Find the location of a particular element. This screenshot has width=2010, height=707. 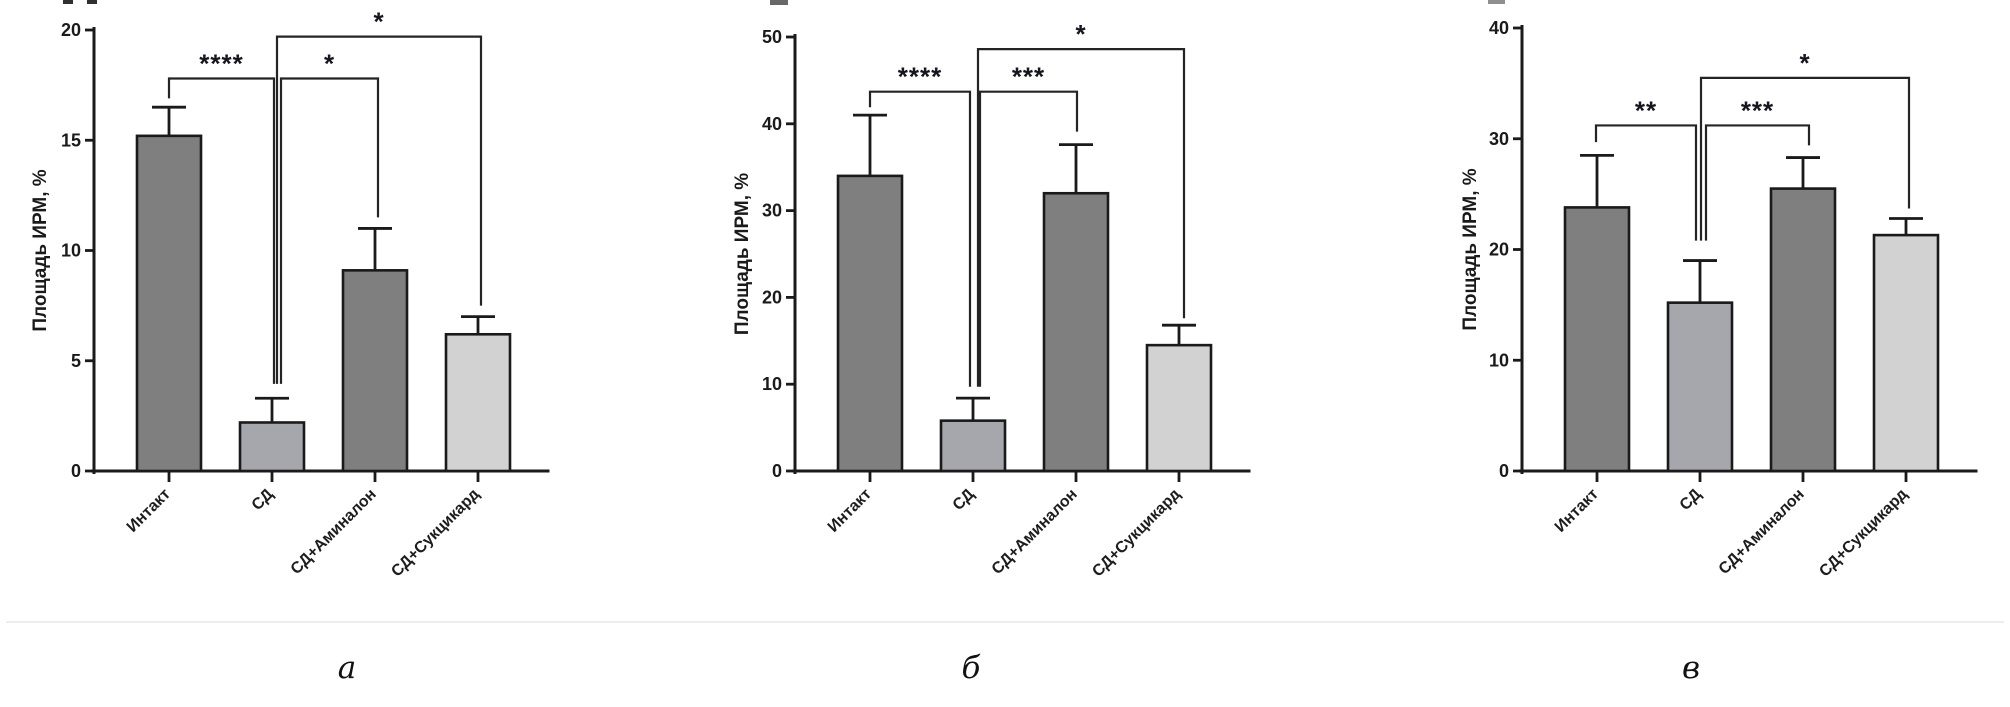

y-tick-label: 15 is located at coordinates (71, 140).